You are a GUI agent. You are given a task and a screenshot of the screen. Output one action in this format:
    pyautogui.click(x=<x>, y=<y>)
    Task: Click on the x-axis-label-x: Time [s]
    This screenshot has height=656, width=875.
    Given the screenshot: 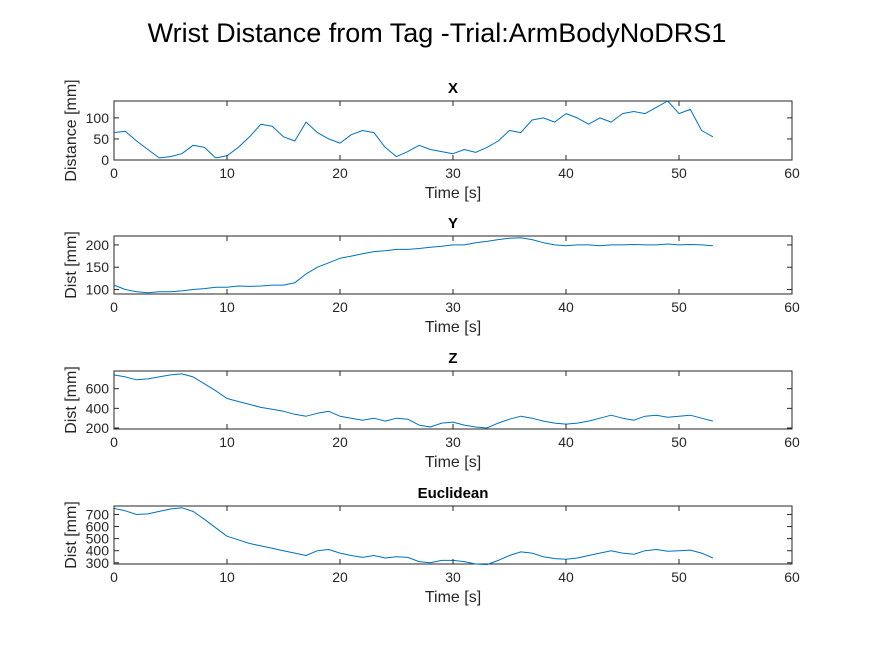 What is the action you would take?
    pyautogui.click(x=453, y=193)
    